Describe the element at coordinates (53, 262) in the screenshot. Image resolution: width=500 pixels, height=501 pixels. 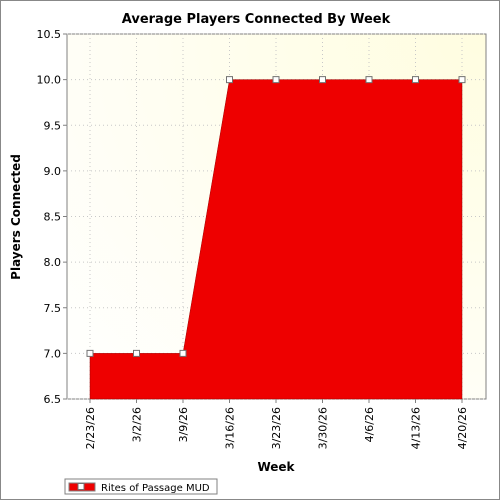
I see `y-tick-label: 8.0` at that location.